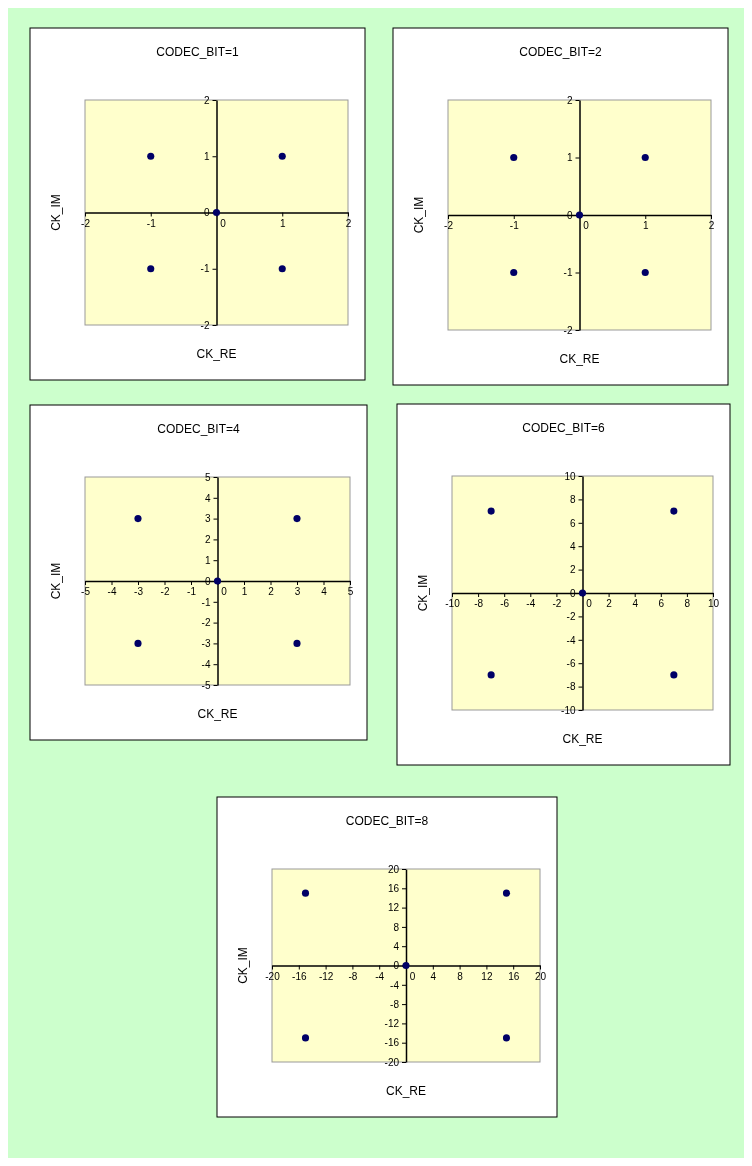 Image resolution: width=752 pixels, height=1166 pixels. I want to click on x-tick-label: -3, so click(139, 592).